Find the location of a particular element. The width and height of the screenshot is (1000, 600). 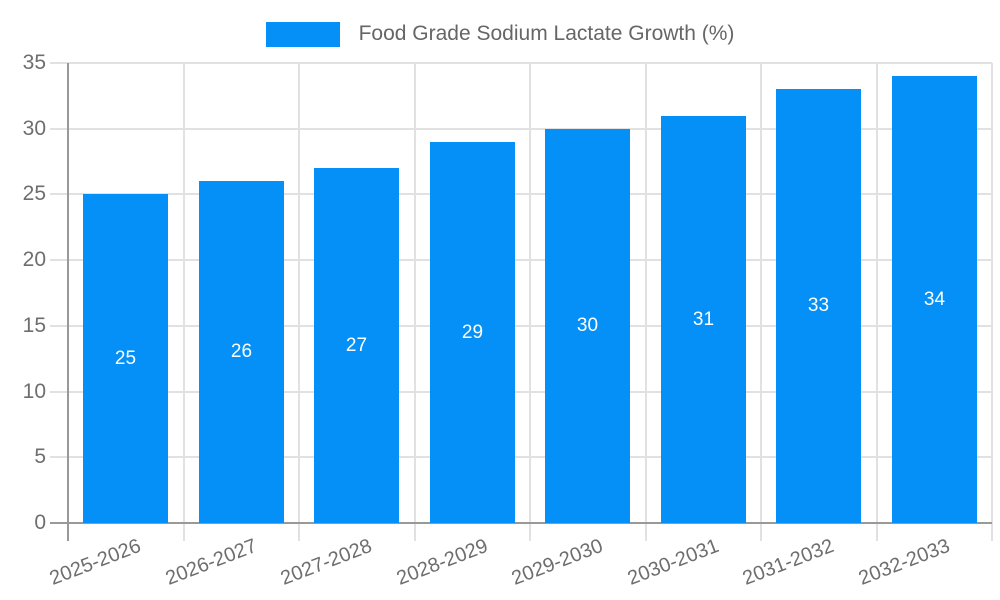

bar-value-label: 27 is located at coordinates (356, 345).